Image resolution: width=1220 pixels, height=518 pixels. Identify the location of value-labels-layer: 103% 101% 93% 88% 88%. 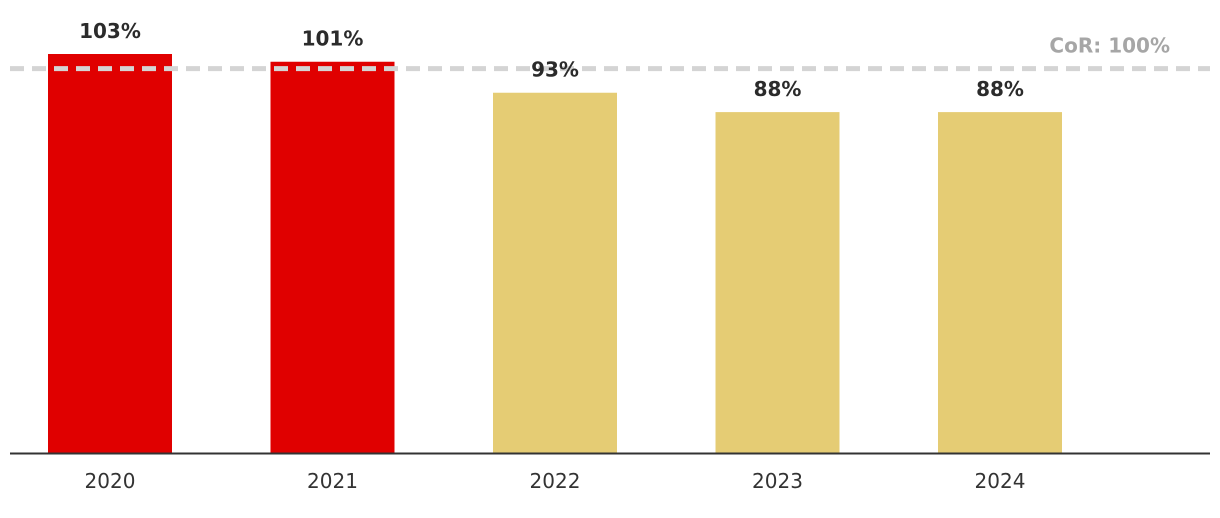
(551, 60).